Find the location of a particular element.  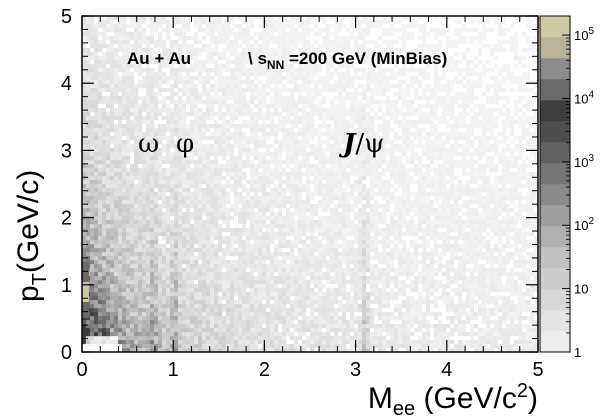

y-title-rest: (GeV/c) is located at coordinates (28, 221).